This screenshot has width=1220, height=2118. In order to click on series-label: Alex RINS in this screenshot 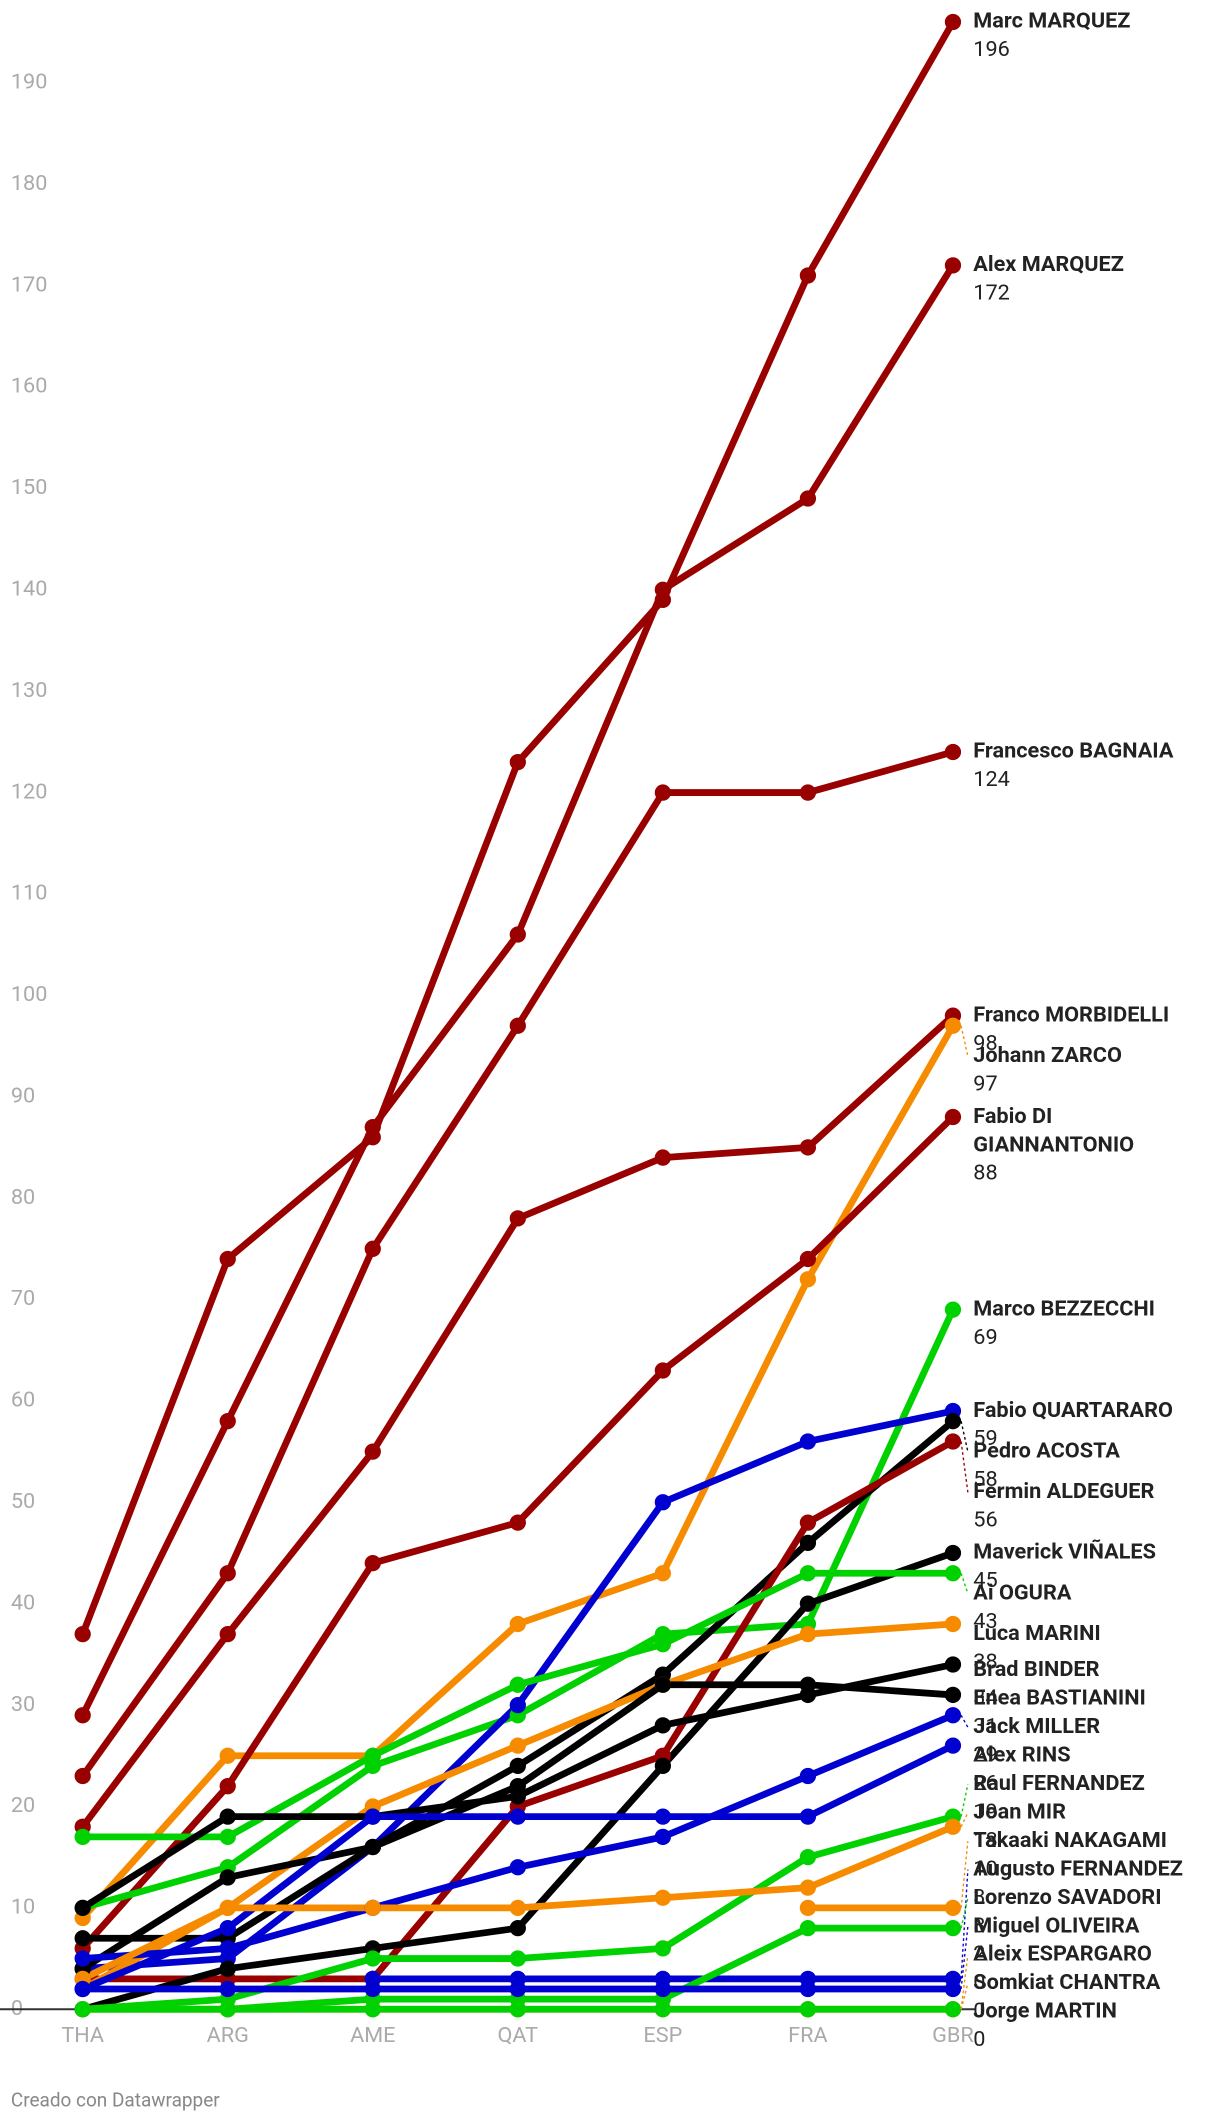, I will do `click(1021, 1754)`.